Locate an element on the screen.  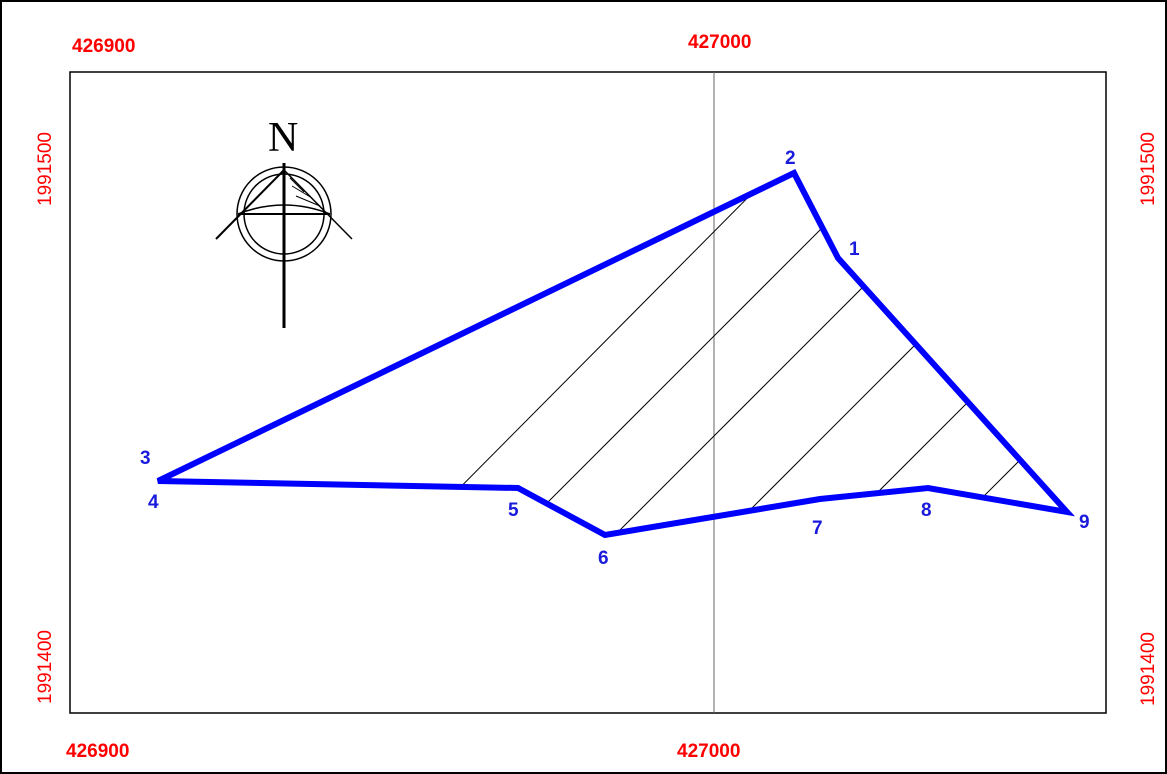
vertex-label-8: 8 is located at coordinates (926, 510).